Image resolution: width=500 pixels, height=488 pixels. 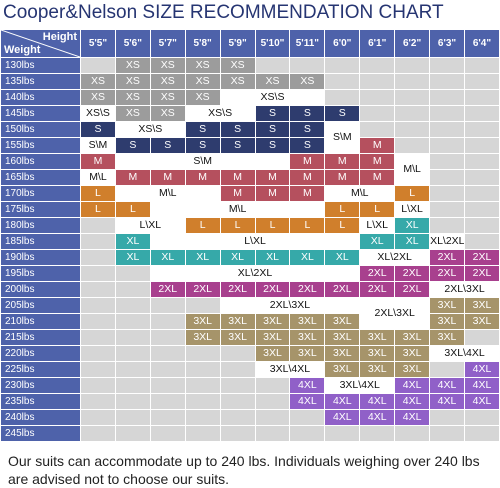 What do you see at coordinates (167, 193) in the screenshot?
I see `merged-size-cell: M\L` at bounding box center [167, 193].